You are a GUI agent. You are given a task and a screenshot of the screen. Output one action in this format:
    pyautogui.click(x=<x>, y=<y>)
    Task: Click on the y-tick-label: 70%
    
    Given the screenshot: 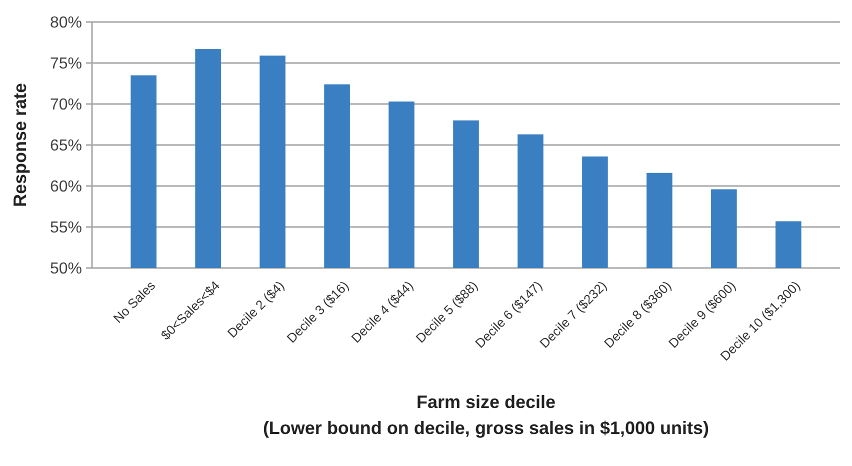 What is the action you would take?
    pyautogui.click(x=66, y=105)
    